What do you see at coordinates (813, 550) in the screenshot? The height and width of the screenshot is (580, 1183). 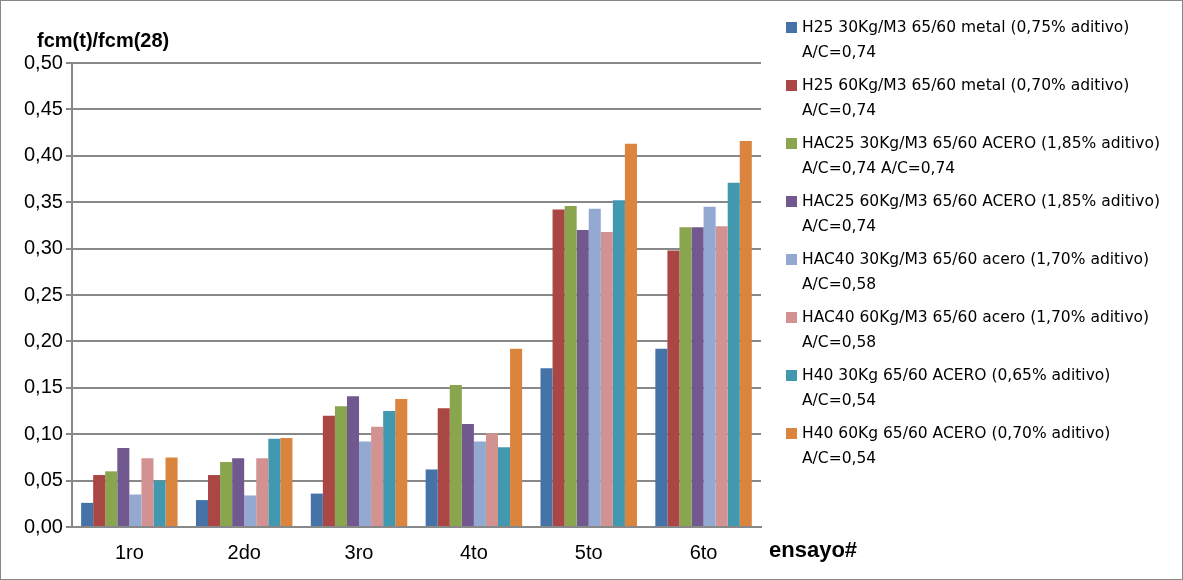 I see `x-axis-title: ensayo#` at bounding box center [813, 550].